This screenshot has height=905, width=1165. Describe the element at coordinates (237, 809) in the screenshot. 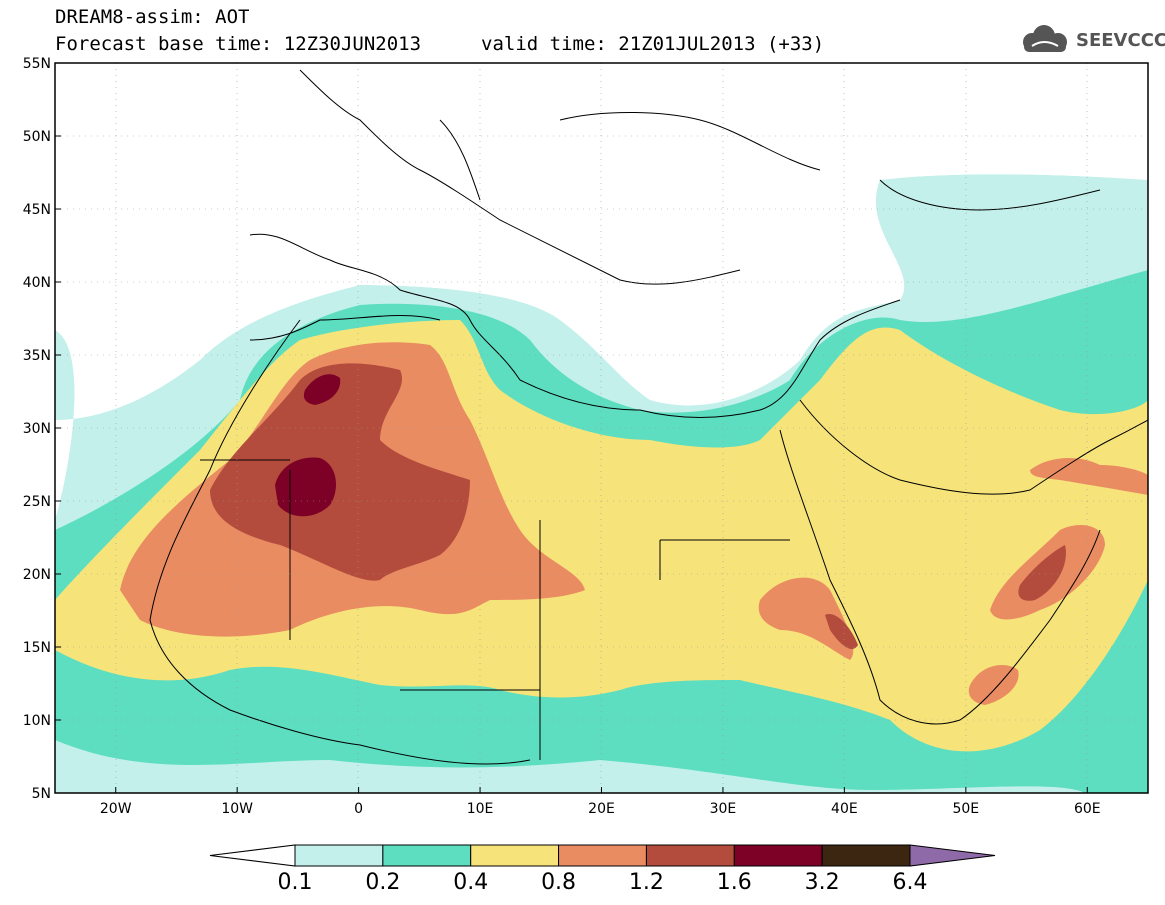

I see `lon-label-10W: 10W` at that location.